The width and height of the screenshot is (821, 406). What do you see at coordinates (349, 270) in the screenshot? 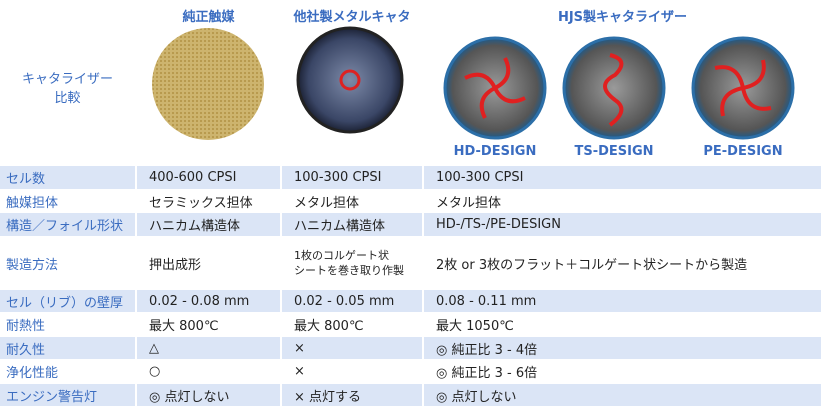
I see `cell-line: シートを巻き取り作製` at bounding box center [349, 270].